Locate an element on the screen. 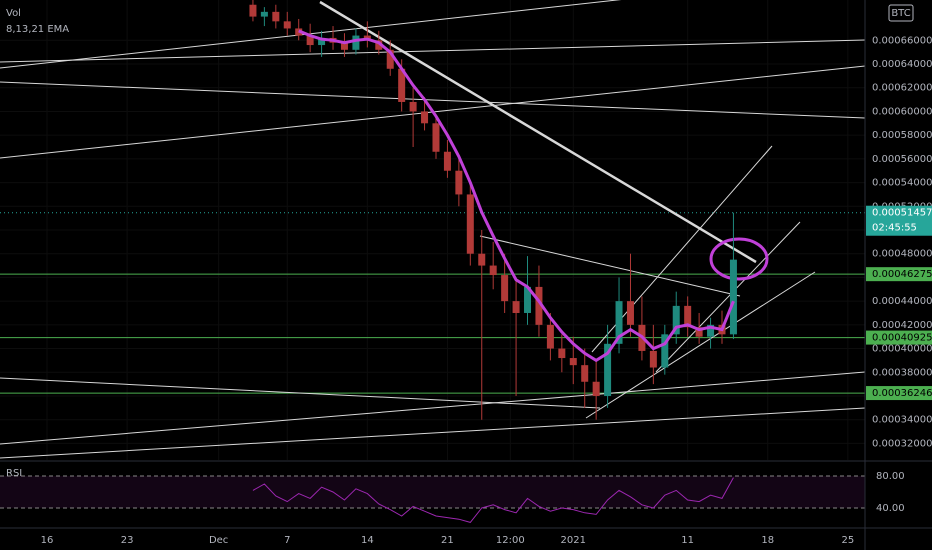 The width and height of the screenshot is (932, 550). x-tick-label: 12:00 is located at coordinates (510, 540).